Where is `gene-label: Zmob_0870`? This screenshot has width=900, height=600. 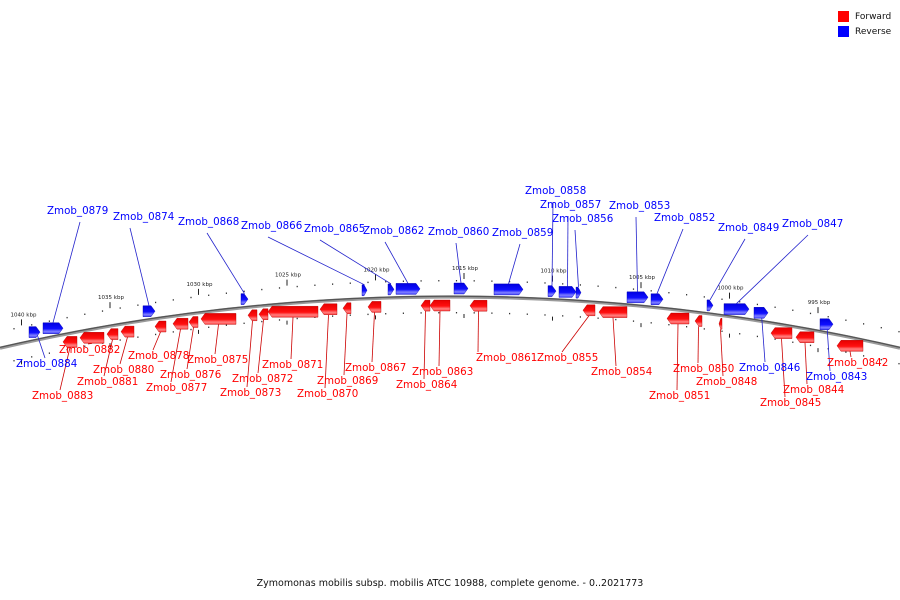 gene-label: Zmob_0870 is located at coordinates (327, 394).